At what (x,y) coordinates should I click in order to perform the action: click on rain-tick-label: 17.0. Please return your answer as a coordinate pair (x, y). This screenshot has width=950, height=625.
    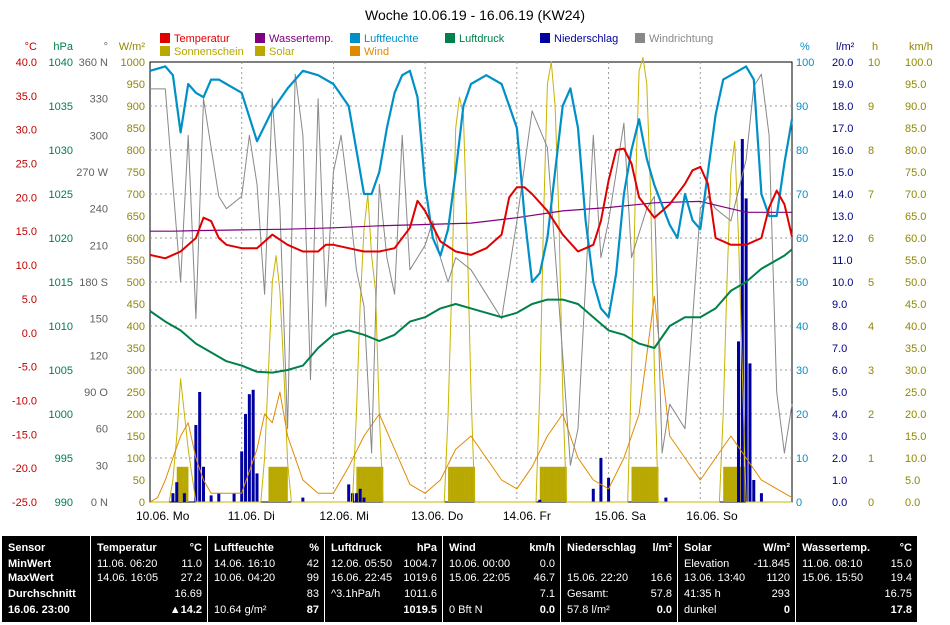
    Looking at the image, I should click on (842, 129).